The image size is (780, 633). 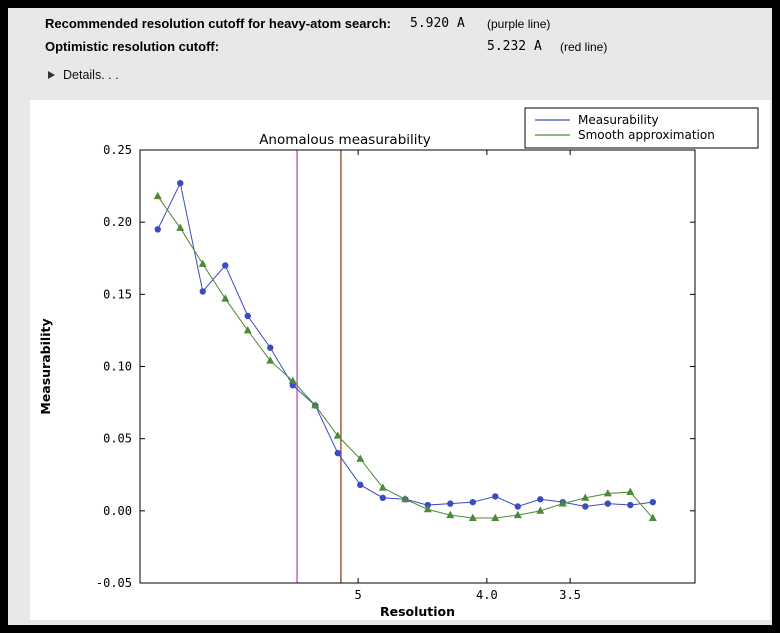 I want to click on y-tick-label: 0.20, so click(x=117, y=222).